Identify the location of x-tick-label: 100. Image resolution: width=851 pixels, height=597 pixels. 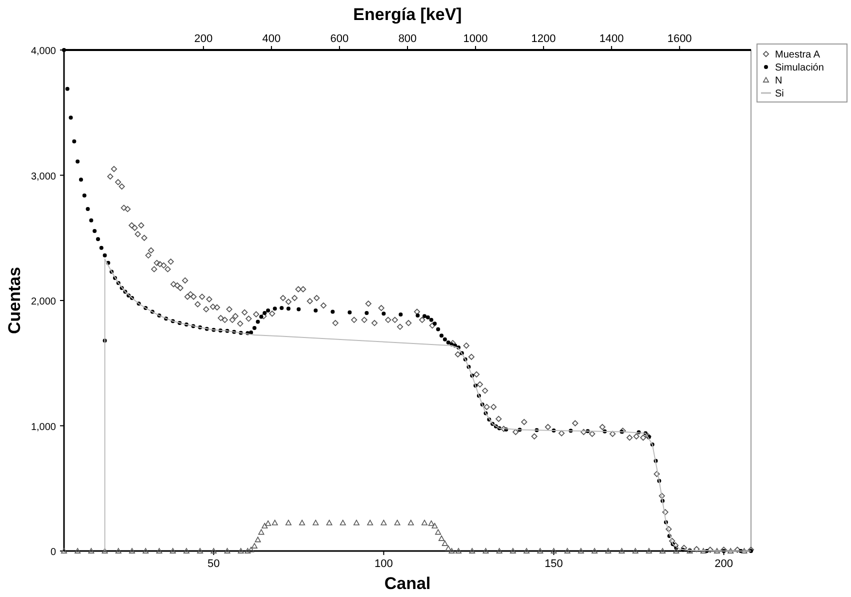
(383, 564).